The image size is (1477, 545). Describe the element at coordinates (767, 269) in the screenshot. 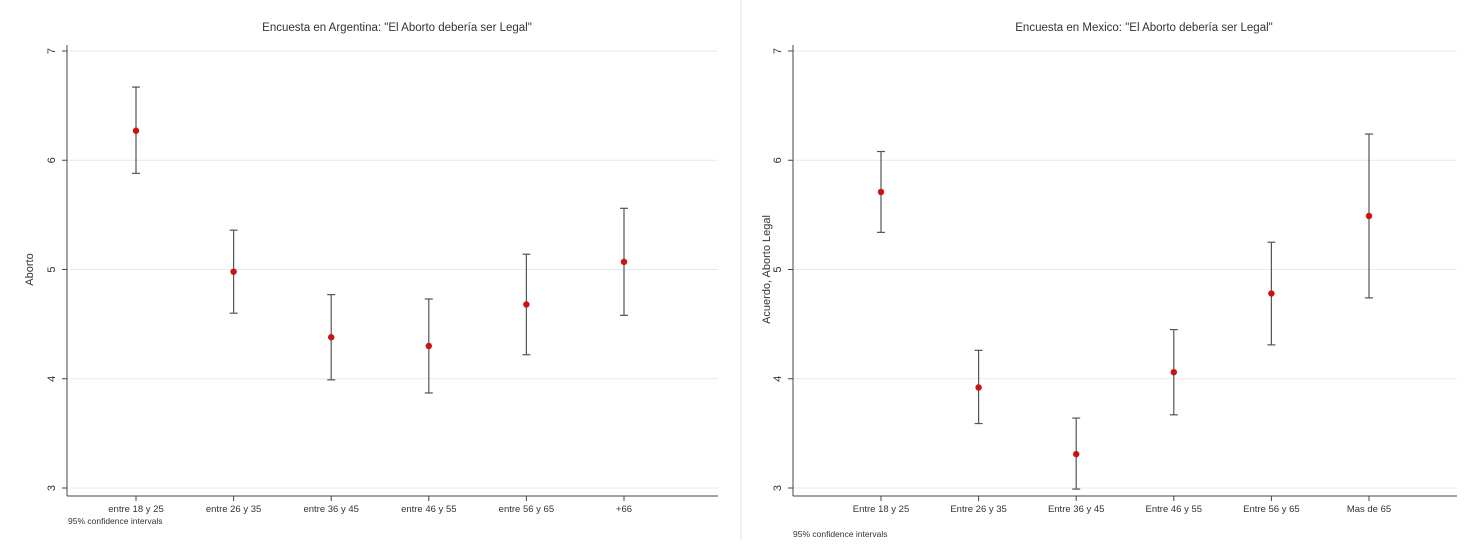

I see `y-axis-title: Acuerdo, Aborto Legal` at that location.